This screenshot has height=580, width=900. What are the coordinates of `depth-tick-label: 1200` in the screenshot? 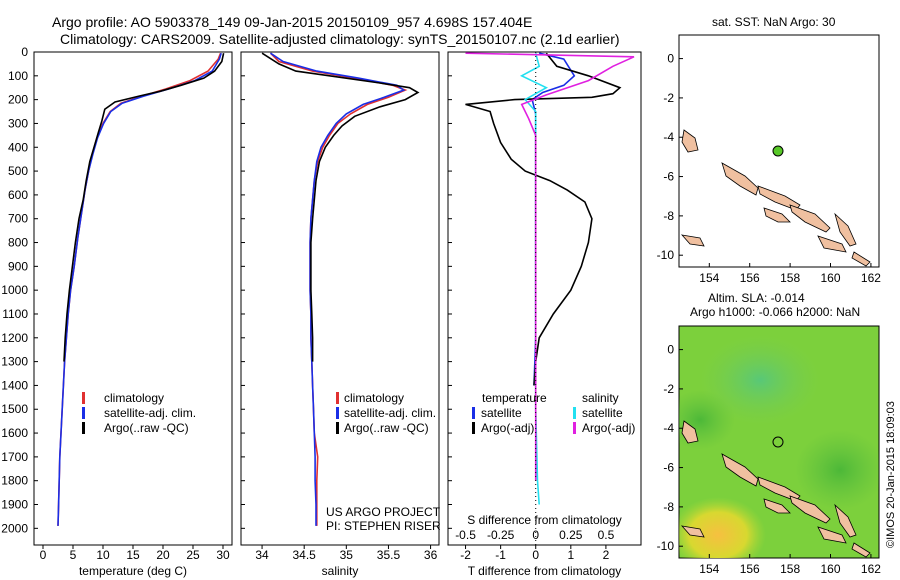 It's located at (14, 338).